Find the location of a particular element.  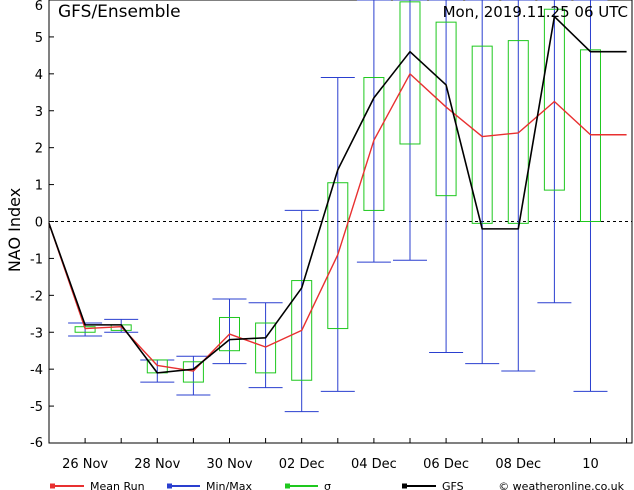

y-tick-label: -1 is located at coordinates (36, 259).